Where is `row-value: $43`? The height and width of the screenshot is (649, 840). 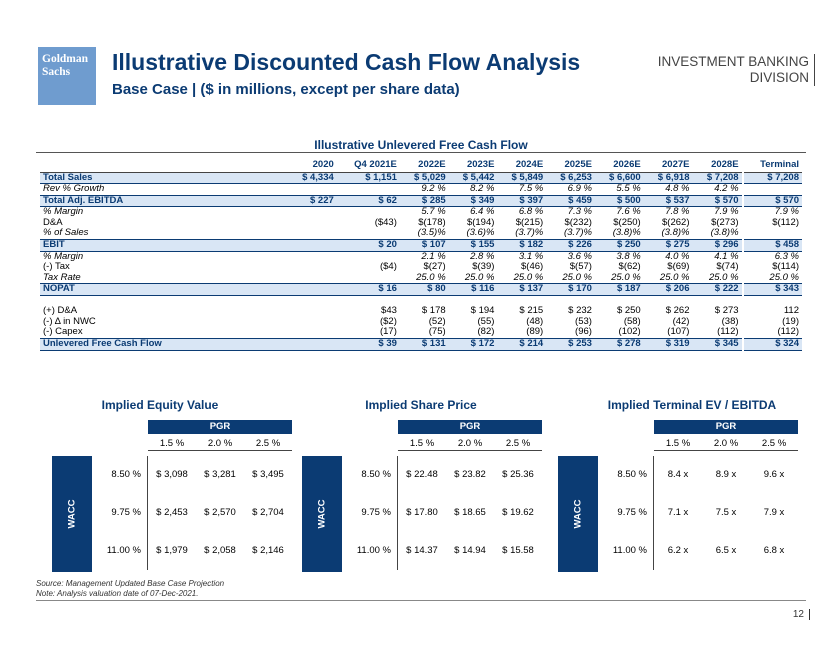
row-value: $43 is located at coordinates (389, 311).